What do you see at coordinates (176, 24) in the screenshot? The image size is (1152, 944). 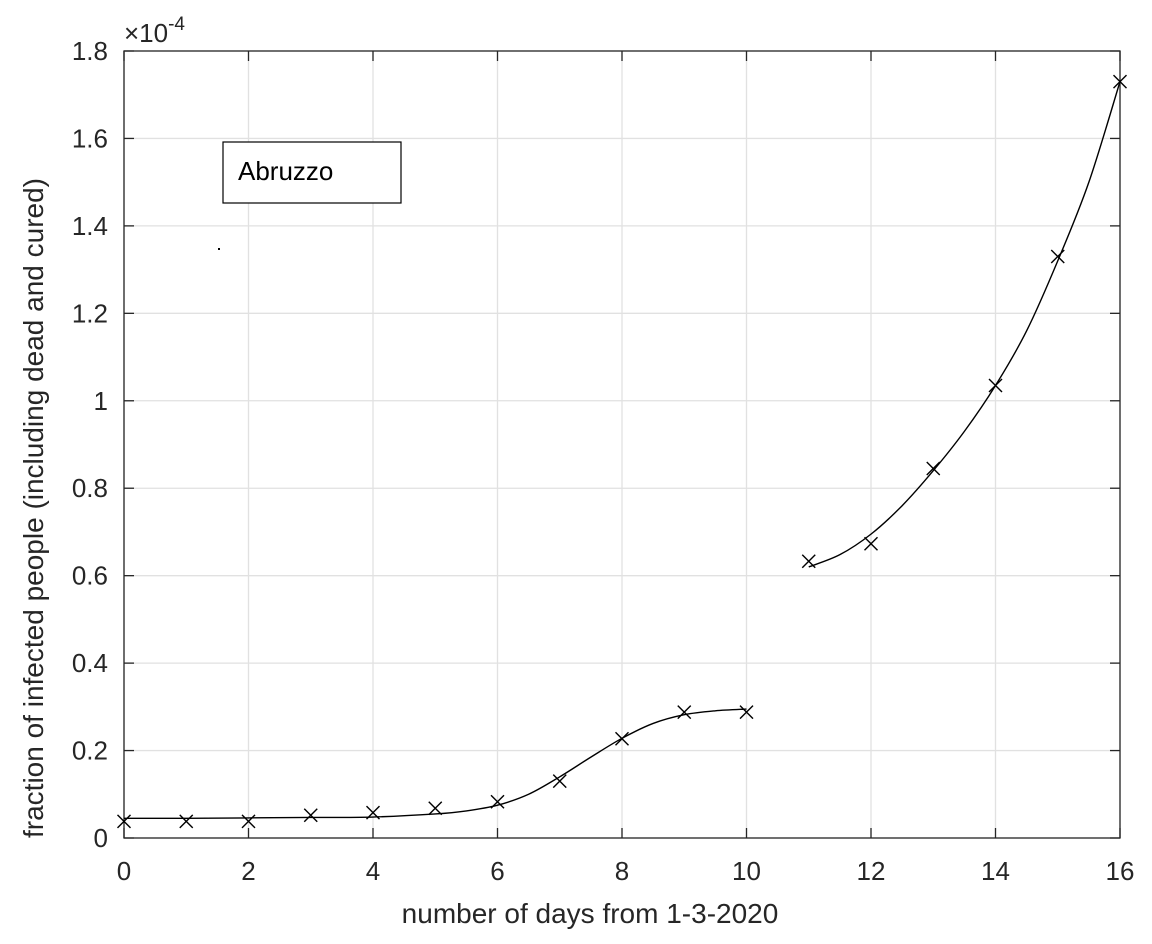 I see `y-exponent-value: -4` at bounding box center [176, 24].